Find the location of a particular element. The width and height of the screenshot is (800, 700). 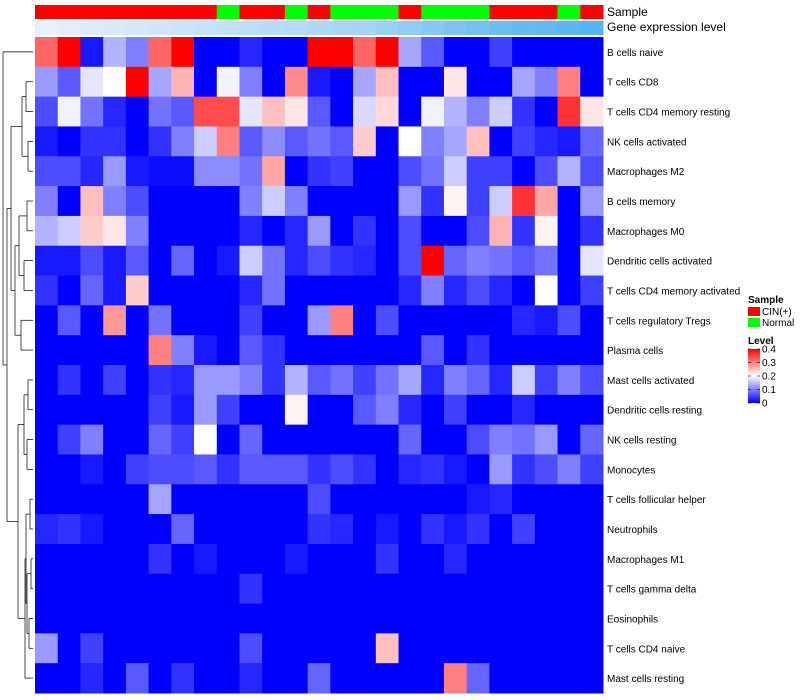

row-label: T cells gamma delta is located at coordinates (652, 590).